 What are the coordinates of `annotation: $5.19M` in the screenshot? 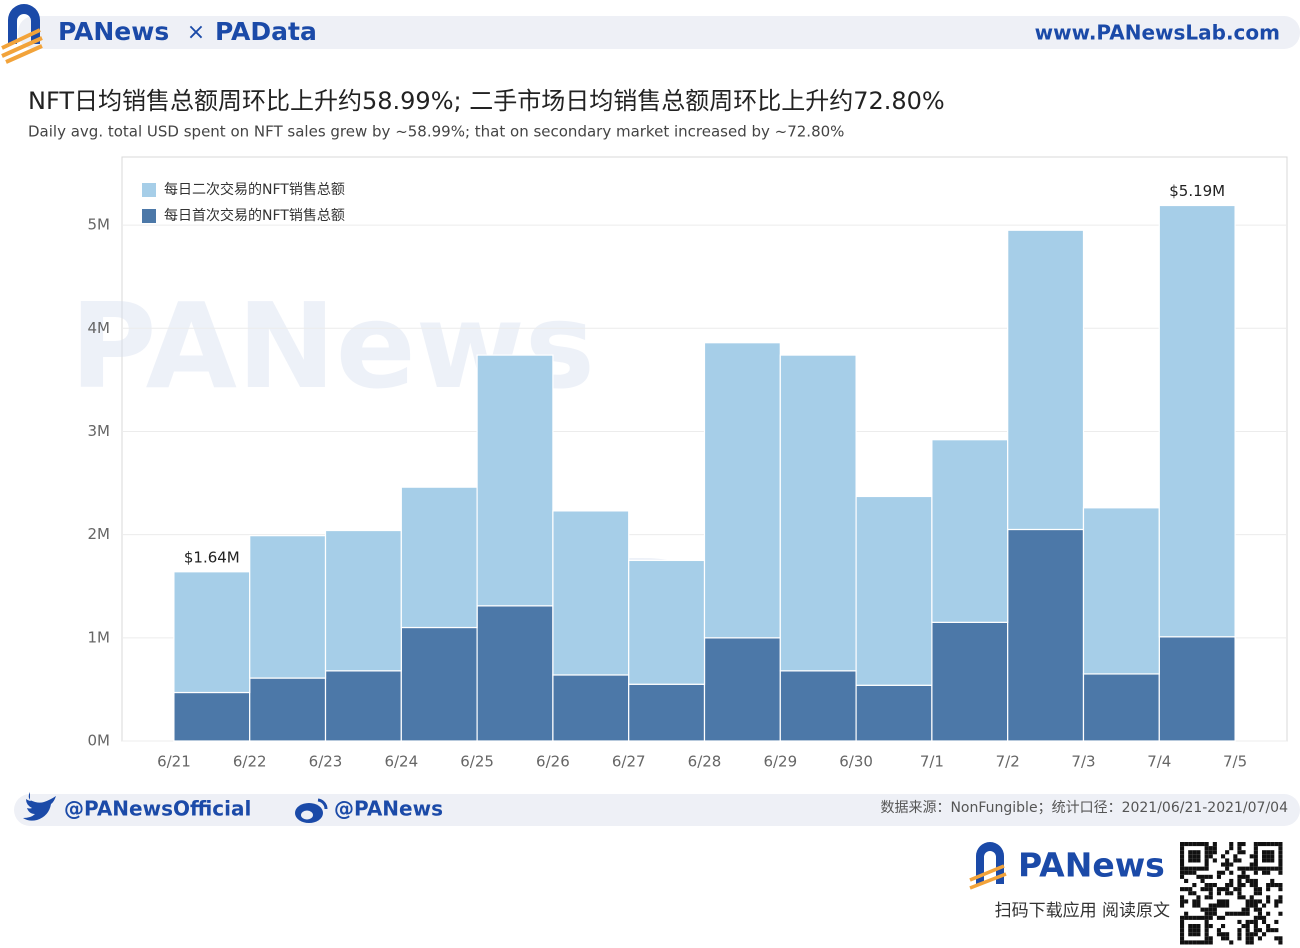 It's located at (1197, 191).